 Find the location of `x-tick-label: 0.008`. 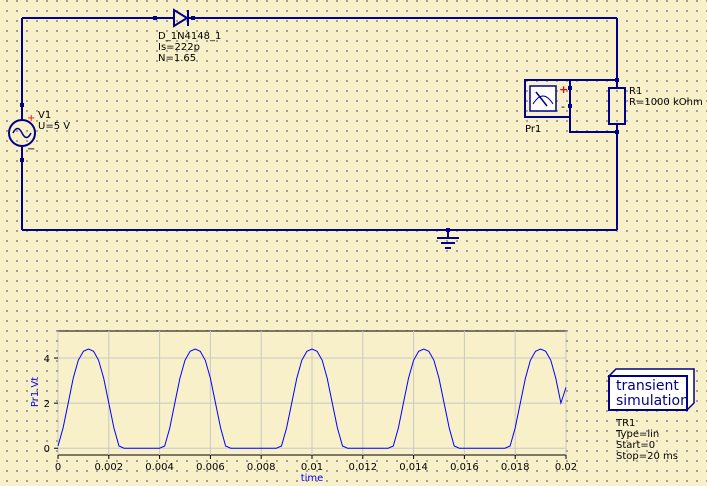

x-tick-label: 0.008 is located at coordinates (261, 467).